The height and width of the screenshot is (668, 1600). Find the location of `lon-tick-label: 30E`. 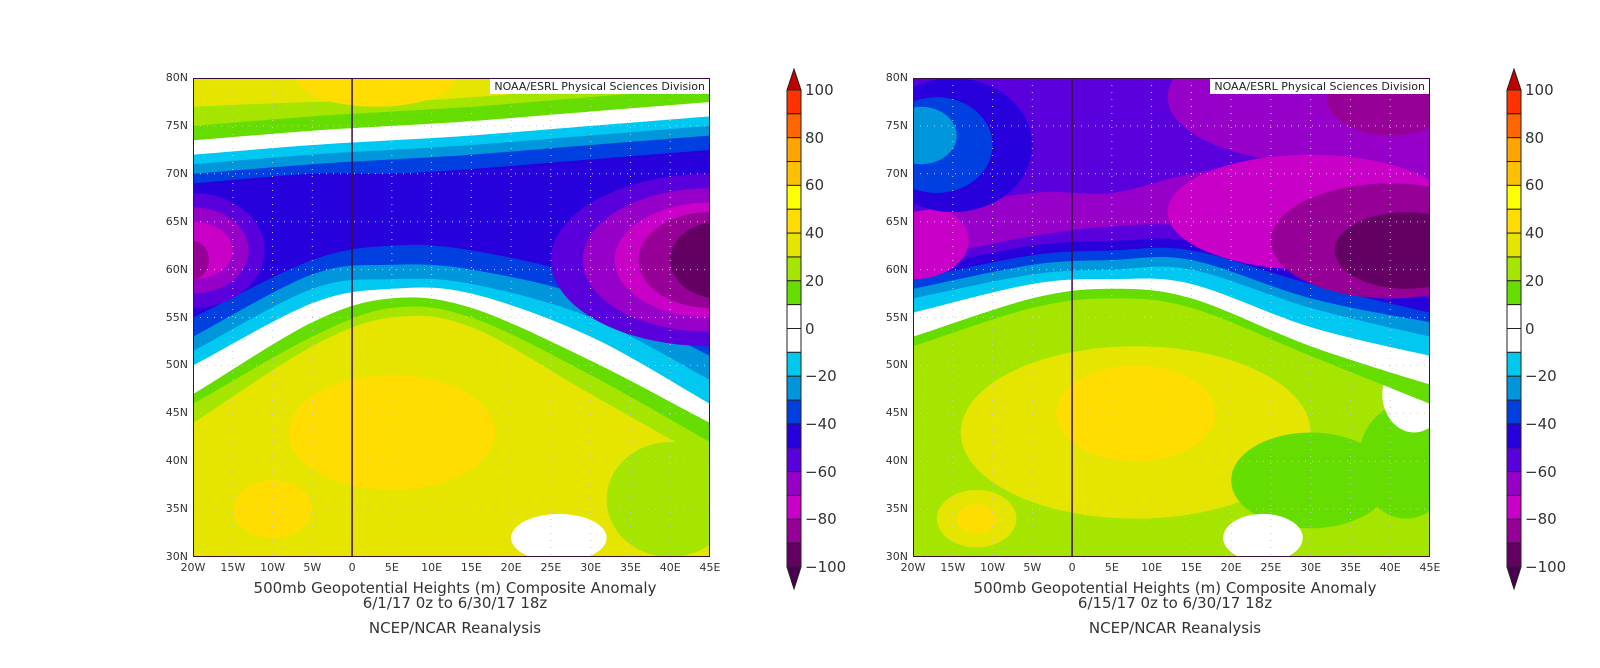

lon-tick-label: 30E is located at coordinates (1311, 567).